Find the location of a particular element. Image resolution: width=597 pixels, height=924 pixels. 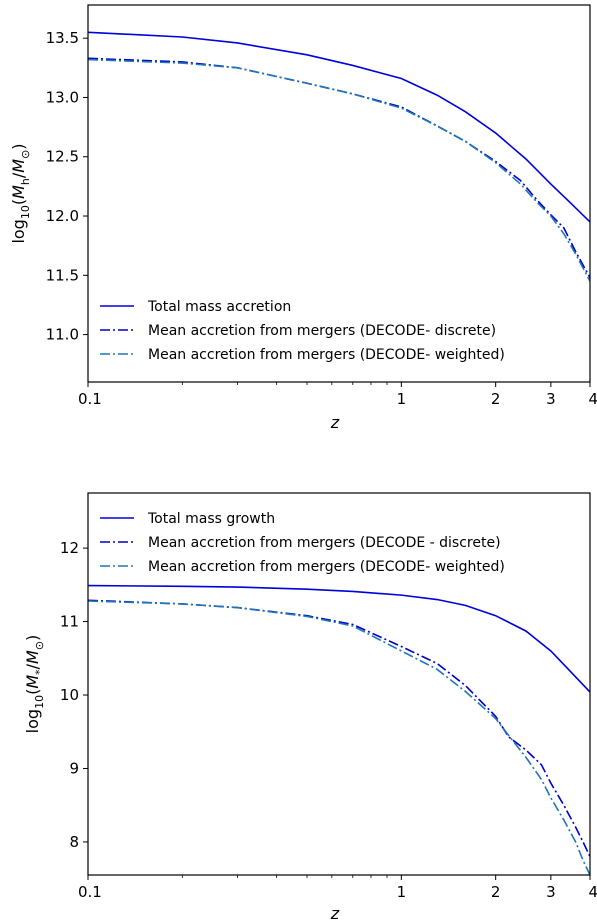

y-tick-label: 12.5 is located at coordinates (62, 157).